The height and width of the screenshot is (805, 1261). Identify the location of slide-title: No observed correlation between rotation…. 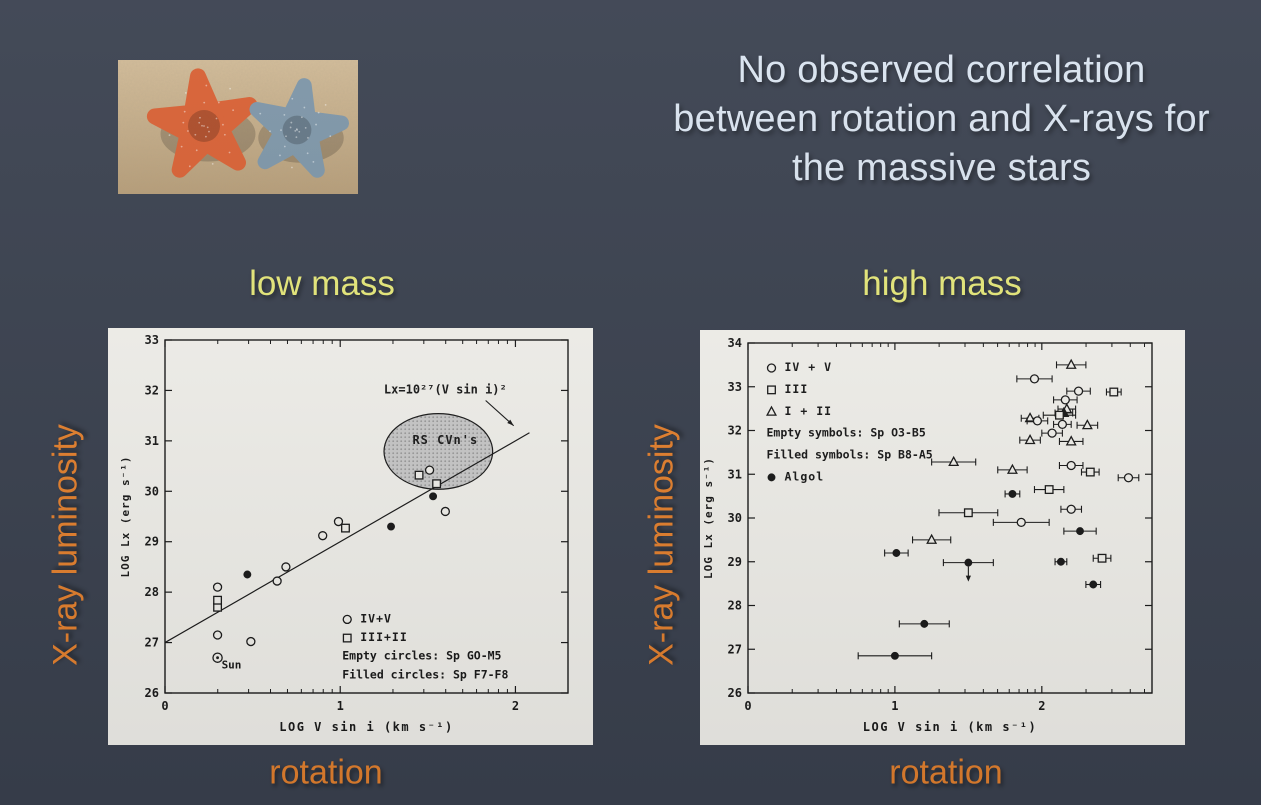
(941, 119).